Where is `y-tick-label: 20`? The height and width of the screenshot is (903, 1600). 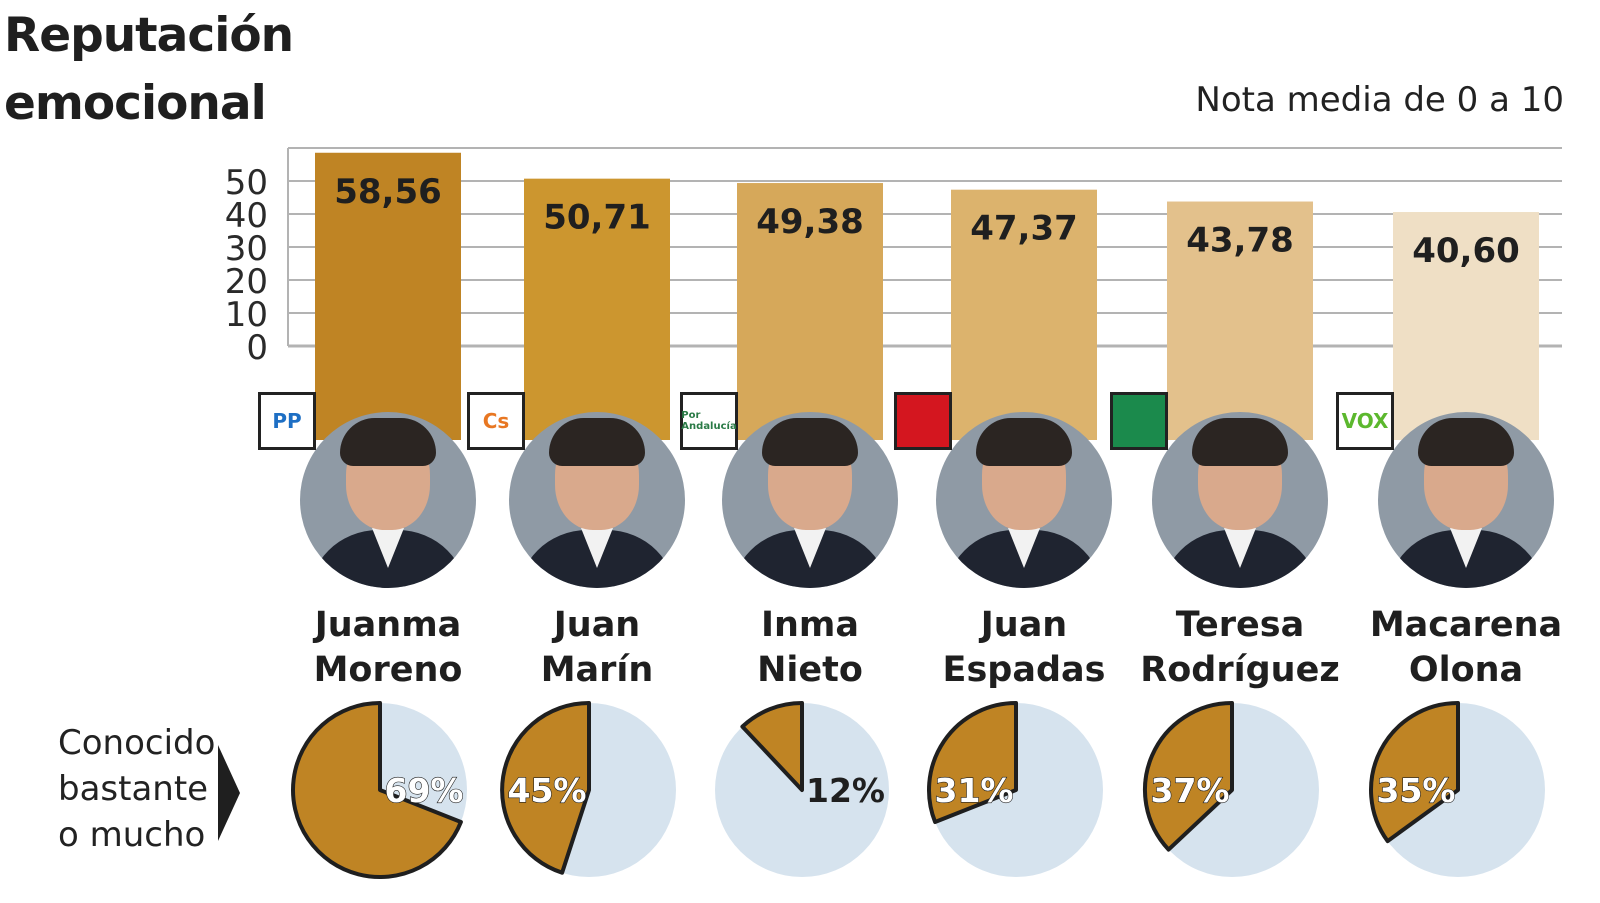
y-tick-label: 20 is located at coordinates (246, 282).